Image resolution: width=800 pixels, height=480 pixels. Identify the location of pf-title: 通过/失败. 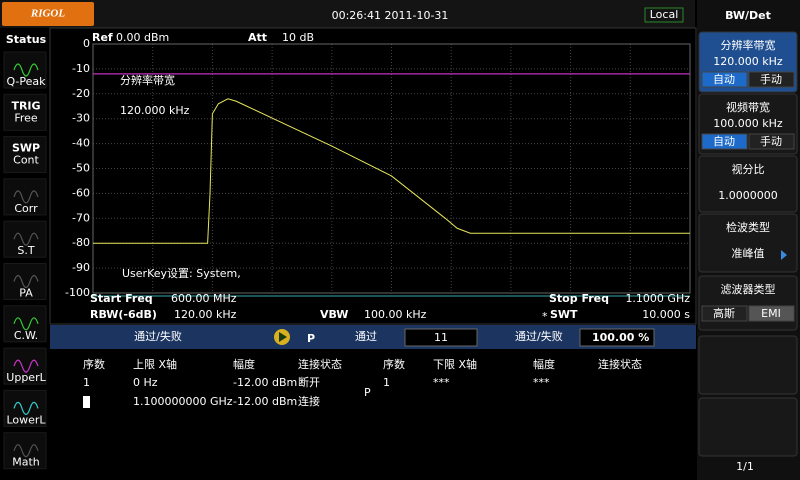
(158, 336).